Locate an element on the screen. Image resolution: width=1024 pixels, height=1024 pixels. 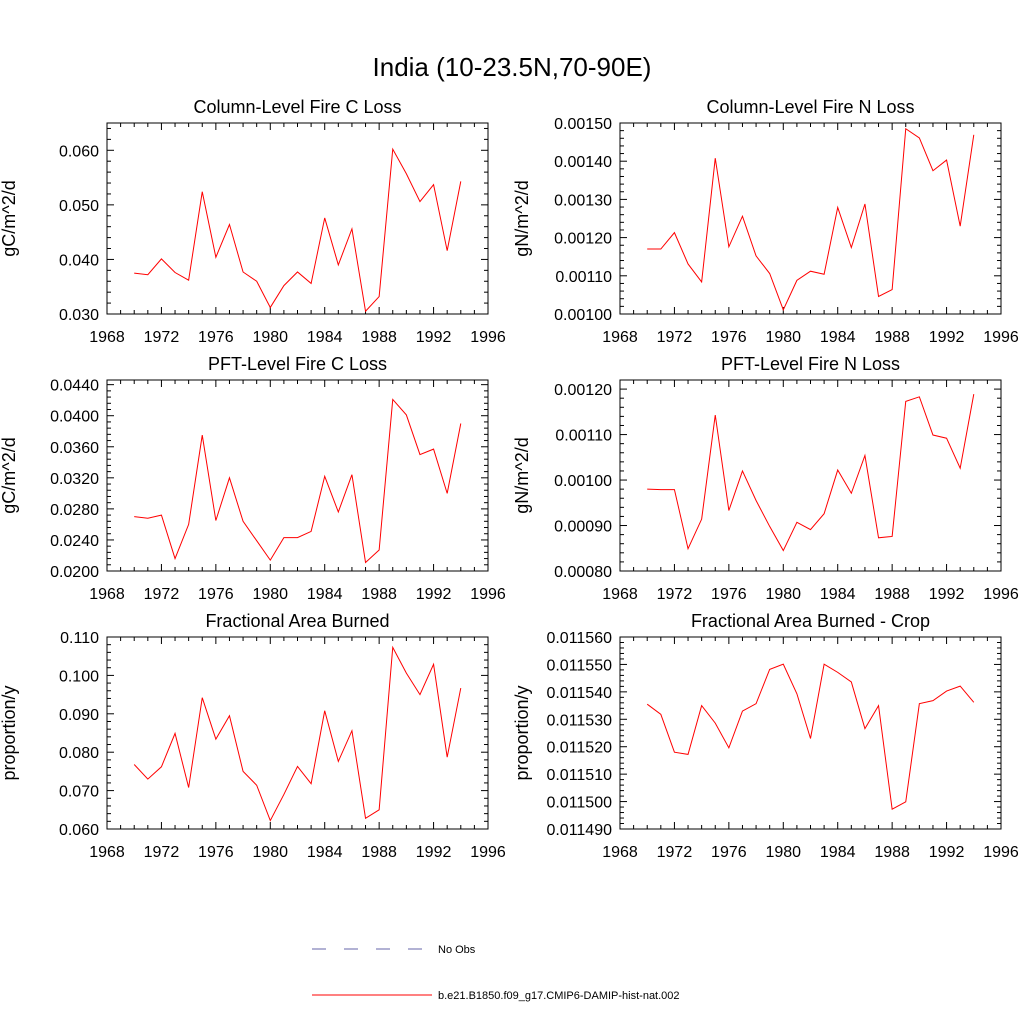
chart-title: Fractional Area Burned is located at coordinates (297, 621).